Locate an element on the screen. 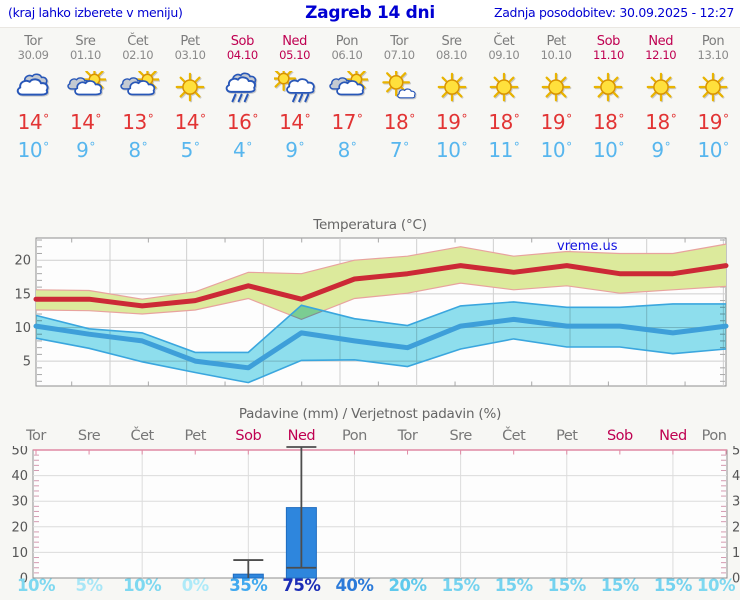  forecast-day: Pet 03.10 14° 5° is located at coordinates (190, 101).